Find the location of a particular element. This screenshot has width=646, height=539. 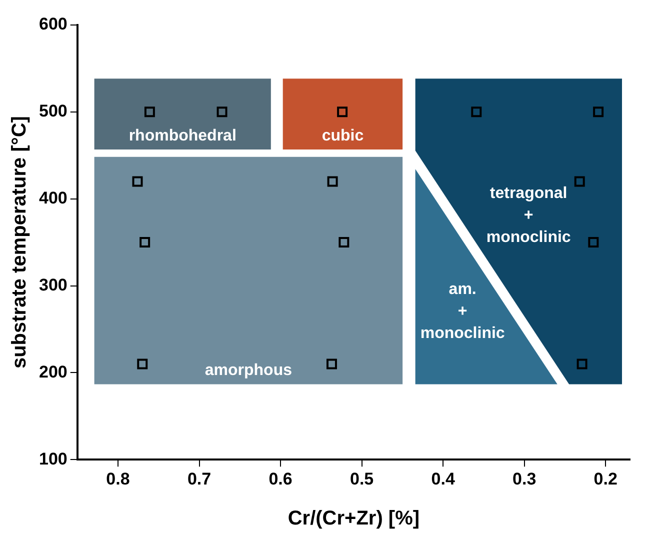

x-tick-label: 0.6 is located at coordinates (280, 478).